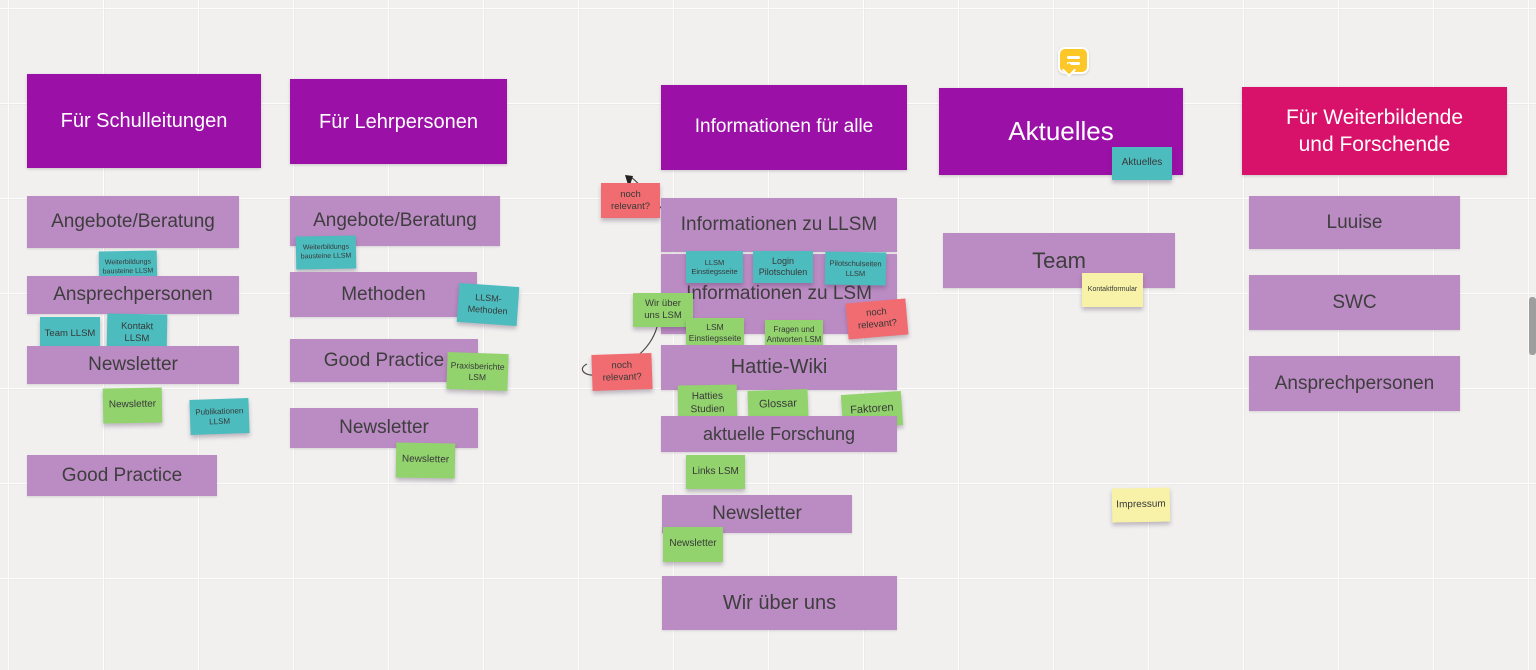 This screenshot has height=670, width=1536. I want to click on sticky-praxisberichte-lsm: Praxisberichte LSM, so click(477, 371).